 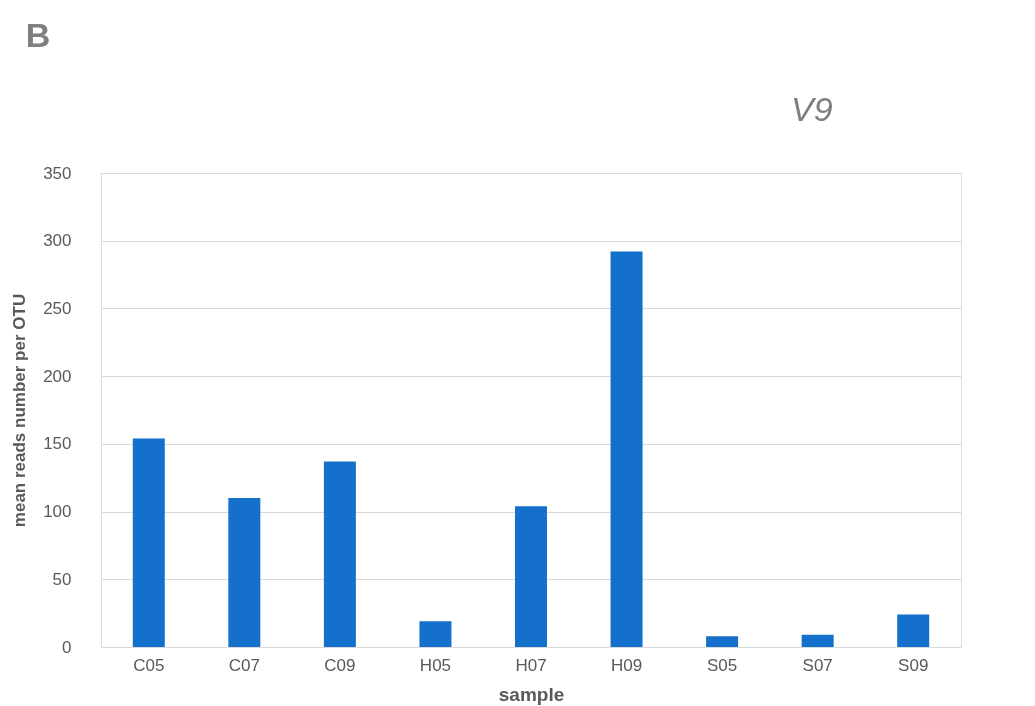 I want to click on x-tick-label: S09, so click(x=913, y=665).